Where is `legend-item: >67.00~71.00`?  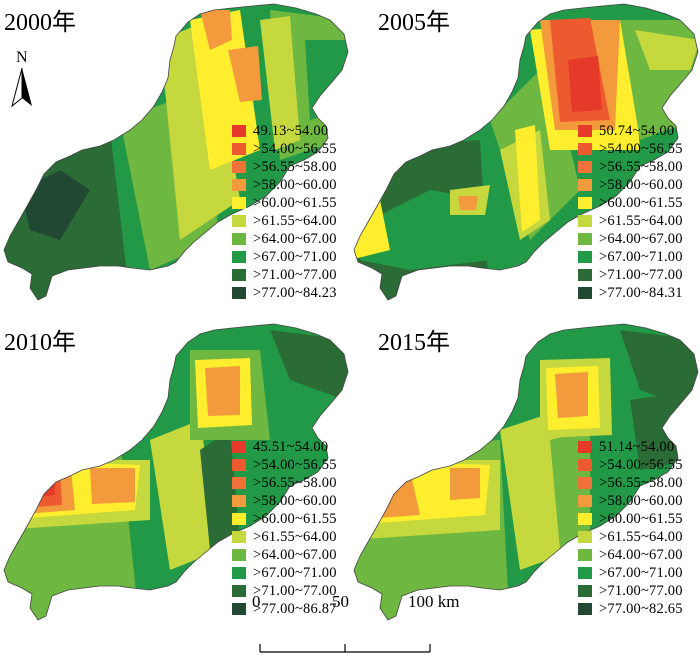 legend-item: >67.00~71.00 is located at coordinates (630, 257).